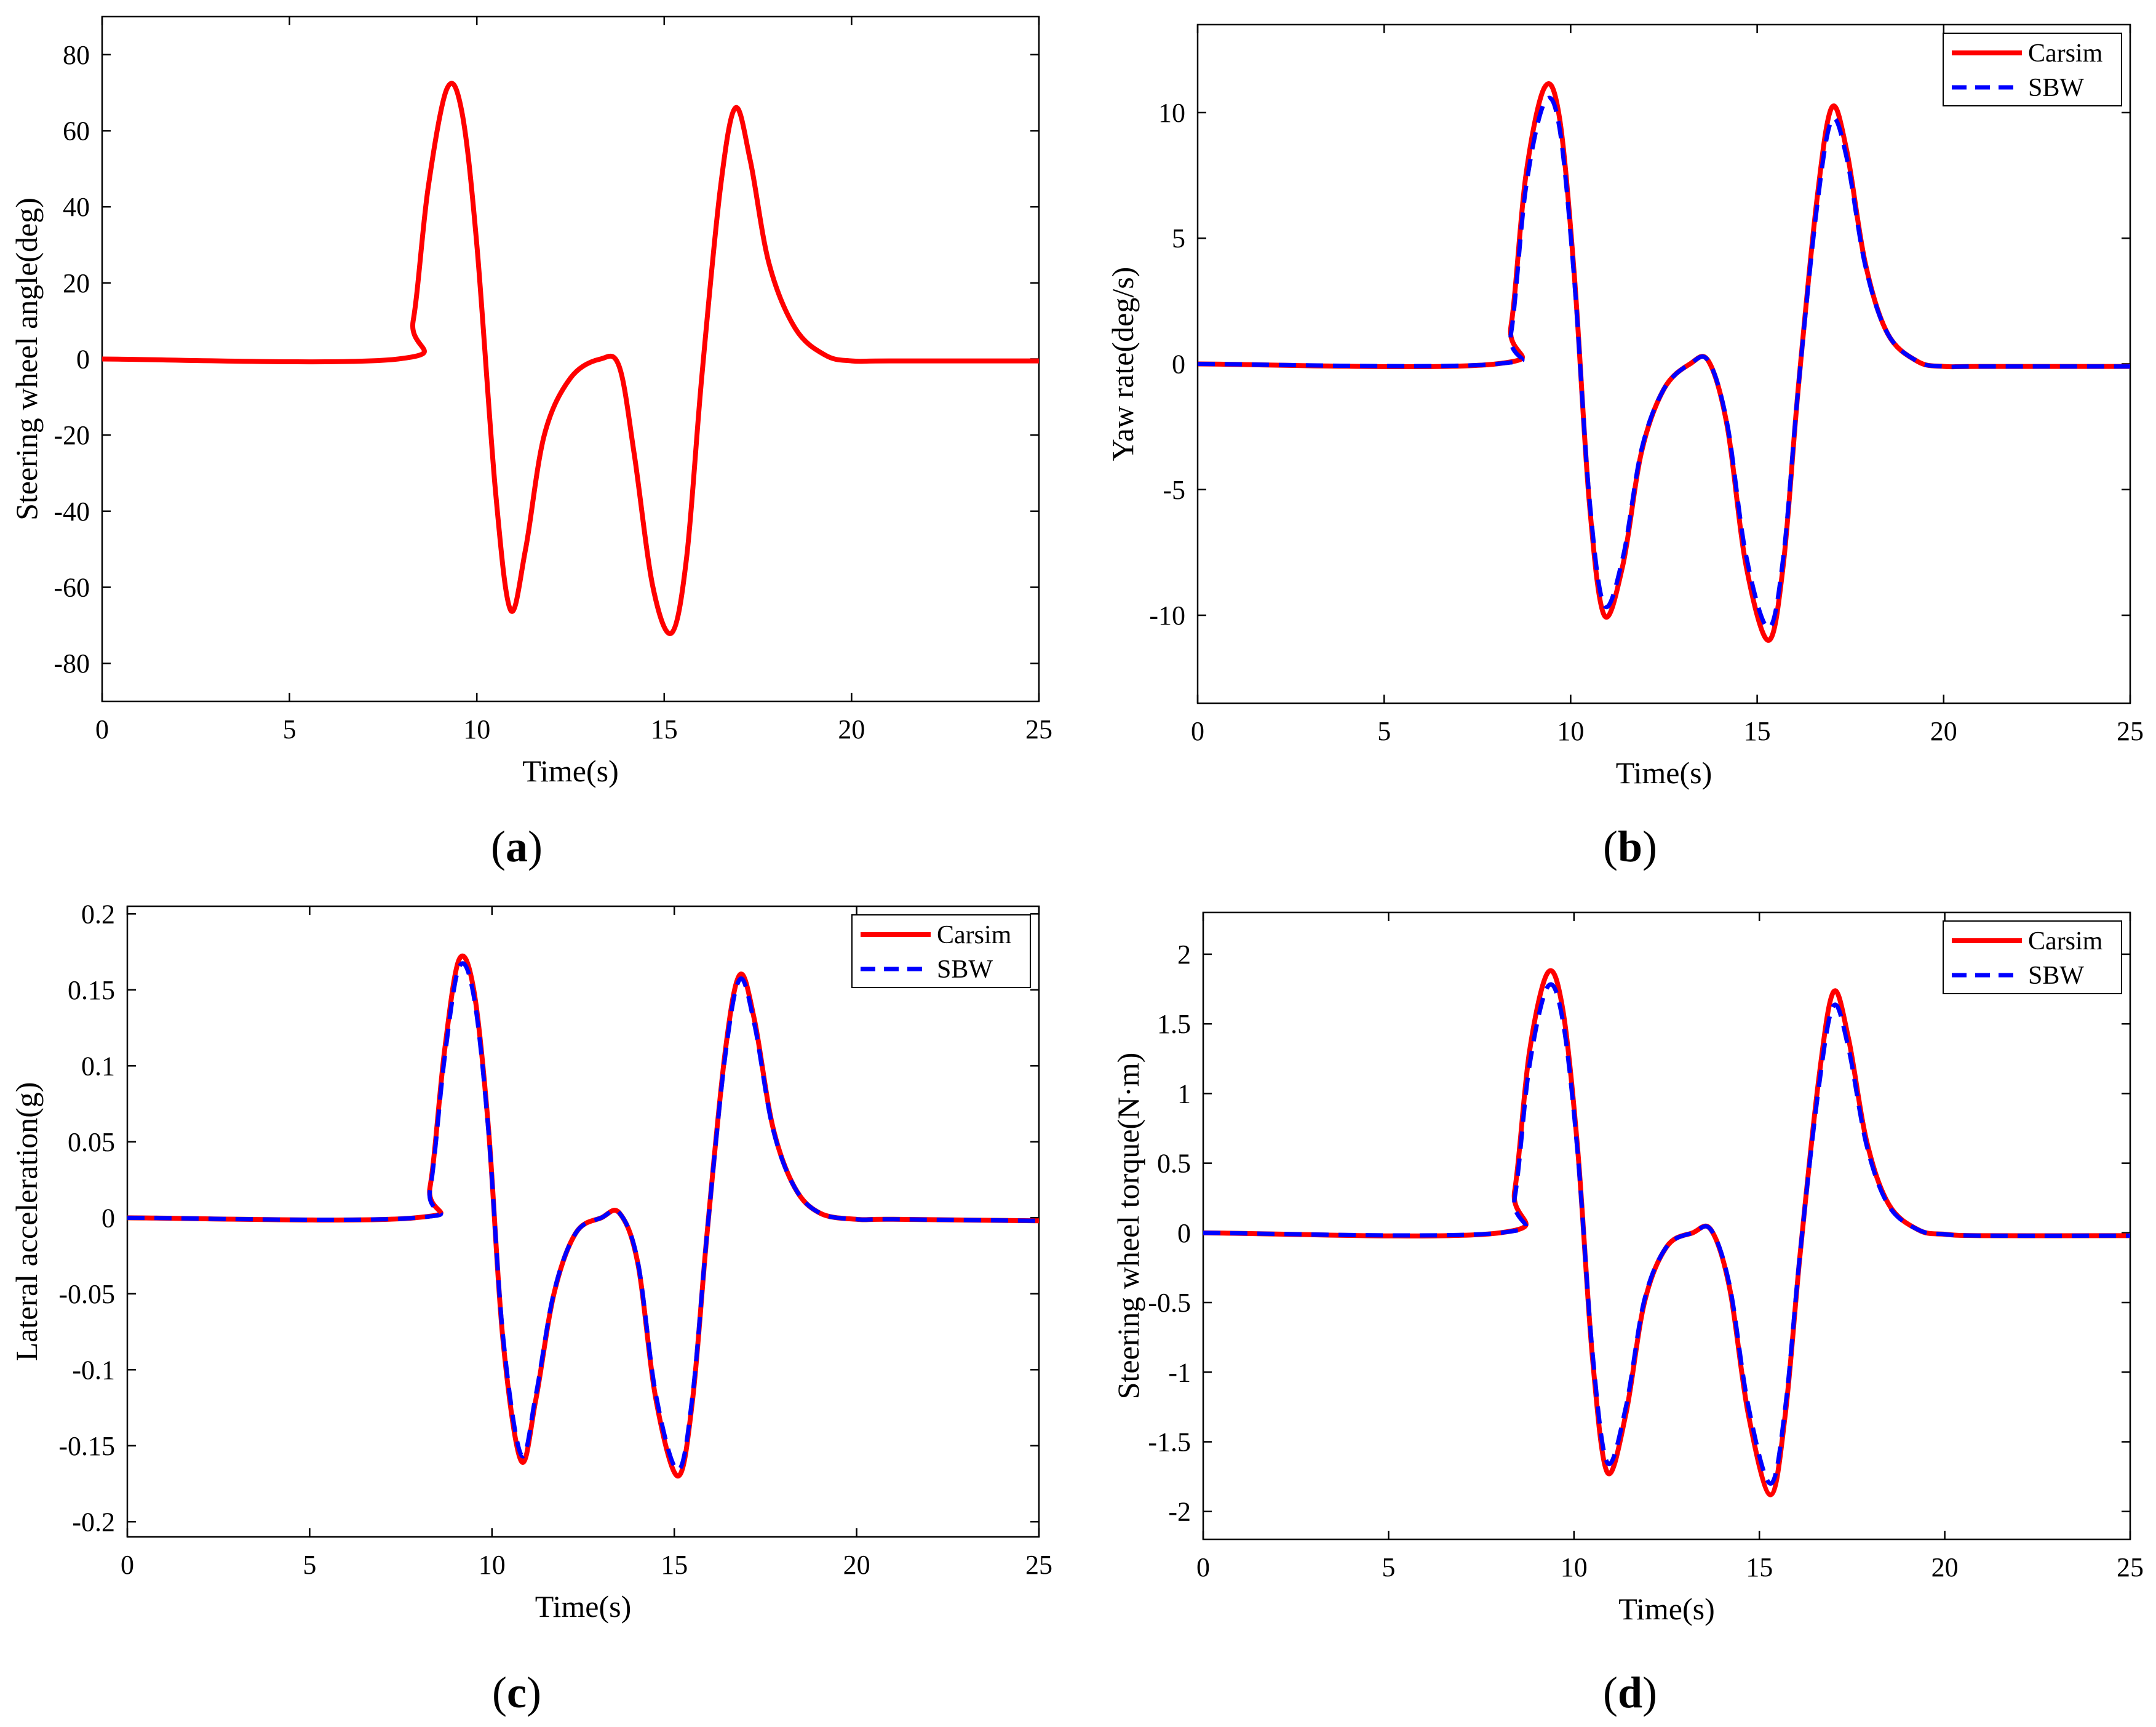 This screenshot has height=1727, width=2156. Describe the element at coordinates (1167, 616) in the screenshot. I see `y-tick-label: -10` at that location.